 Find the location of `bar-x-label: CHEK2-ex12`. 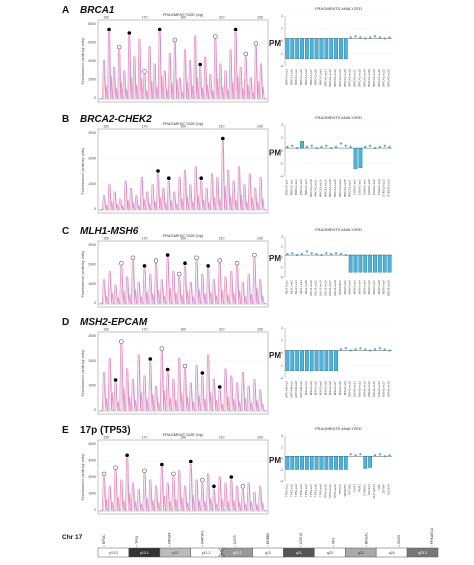

bar-x-label: CHEK2-ex12 is located at coordinates (384, 188).